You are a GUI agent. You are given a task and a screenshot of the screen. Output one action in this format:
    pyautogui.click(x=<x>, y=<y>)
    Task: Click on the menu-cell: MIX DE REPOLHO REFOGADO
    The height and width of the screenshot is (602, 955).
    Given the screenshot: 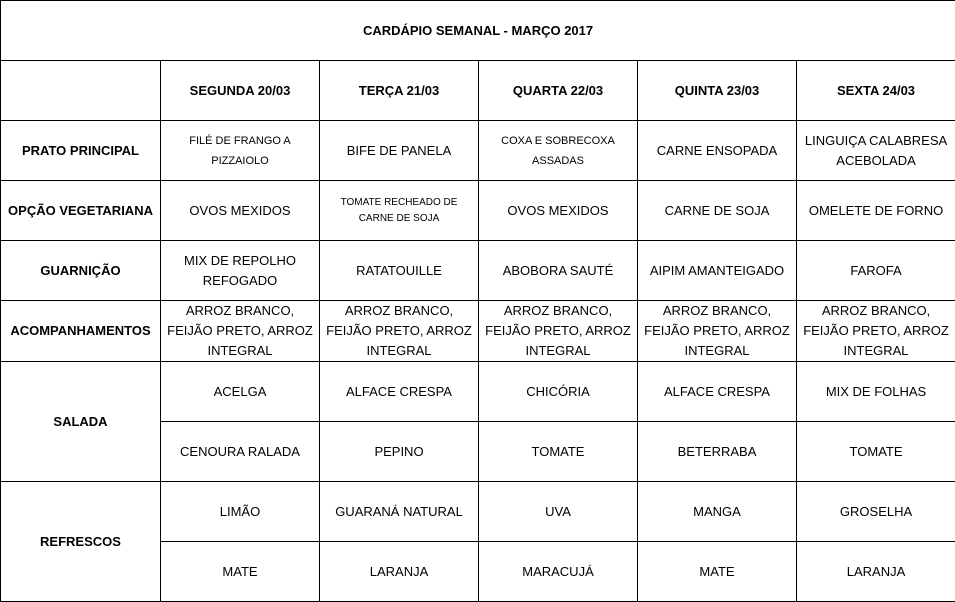 What is the action you would take?
    pyautogui.click(x=240, y=270)
    